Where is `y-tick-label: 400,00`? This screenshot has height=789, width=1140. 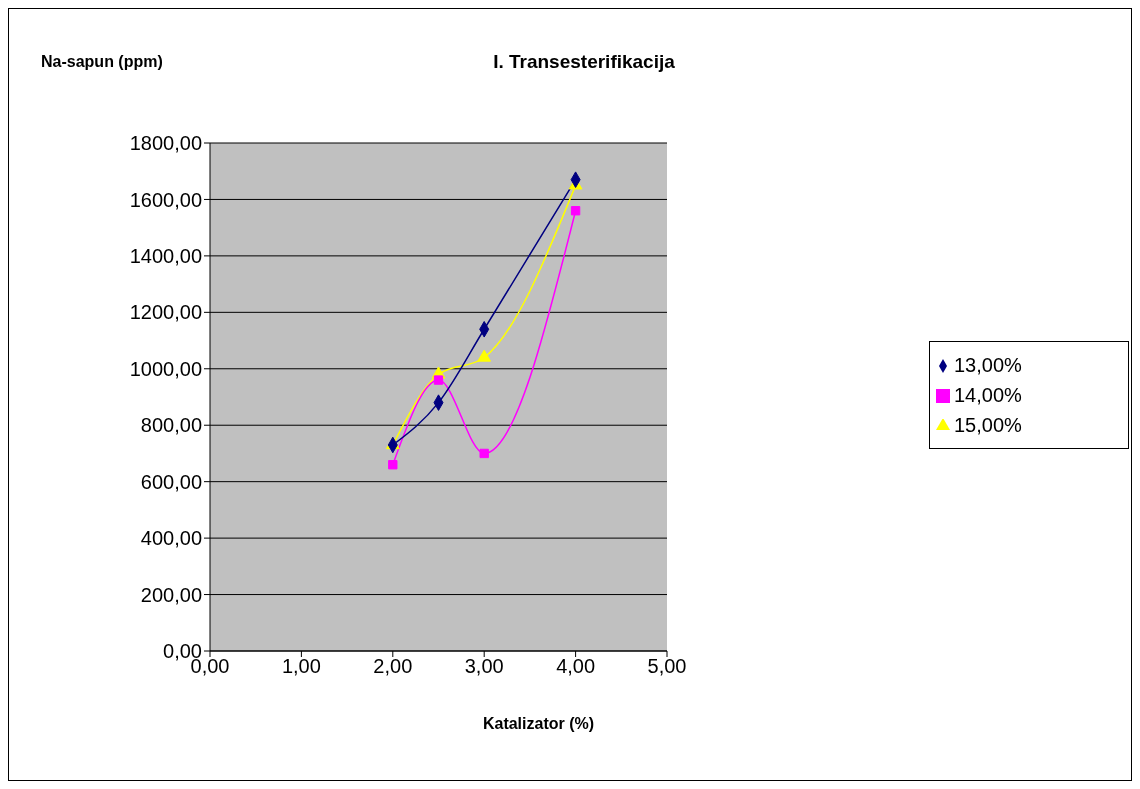
y-tick-label: 400,00 is located at coordinates (171, 538).